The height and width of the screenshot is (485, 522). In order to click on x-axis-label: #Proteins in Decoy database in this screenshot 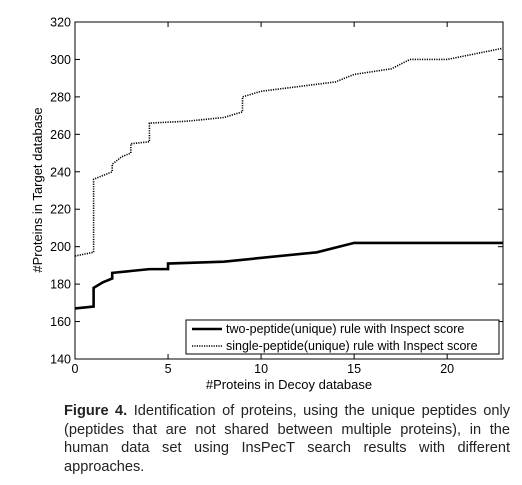, I will do `click(289, 384)`.